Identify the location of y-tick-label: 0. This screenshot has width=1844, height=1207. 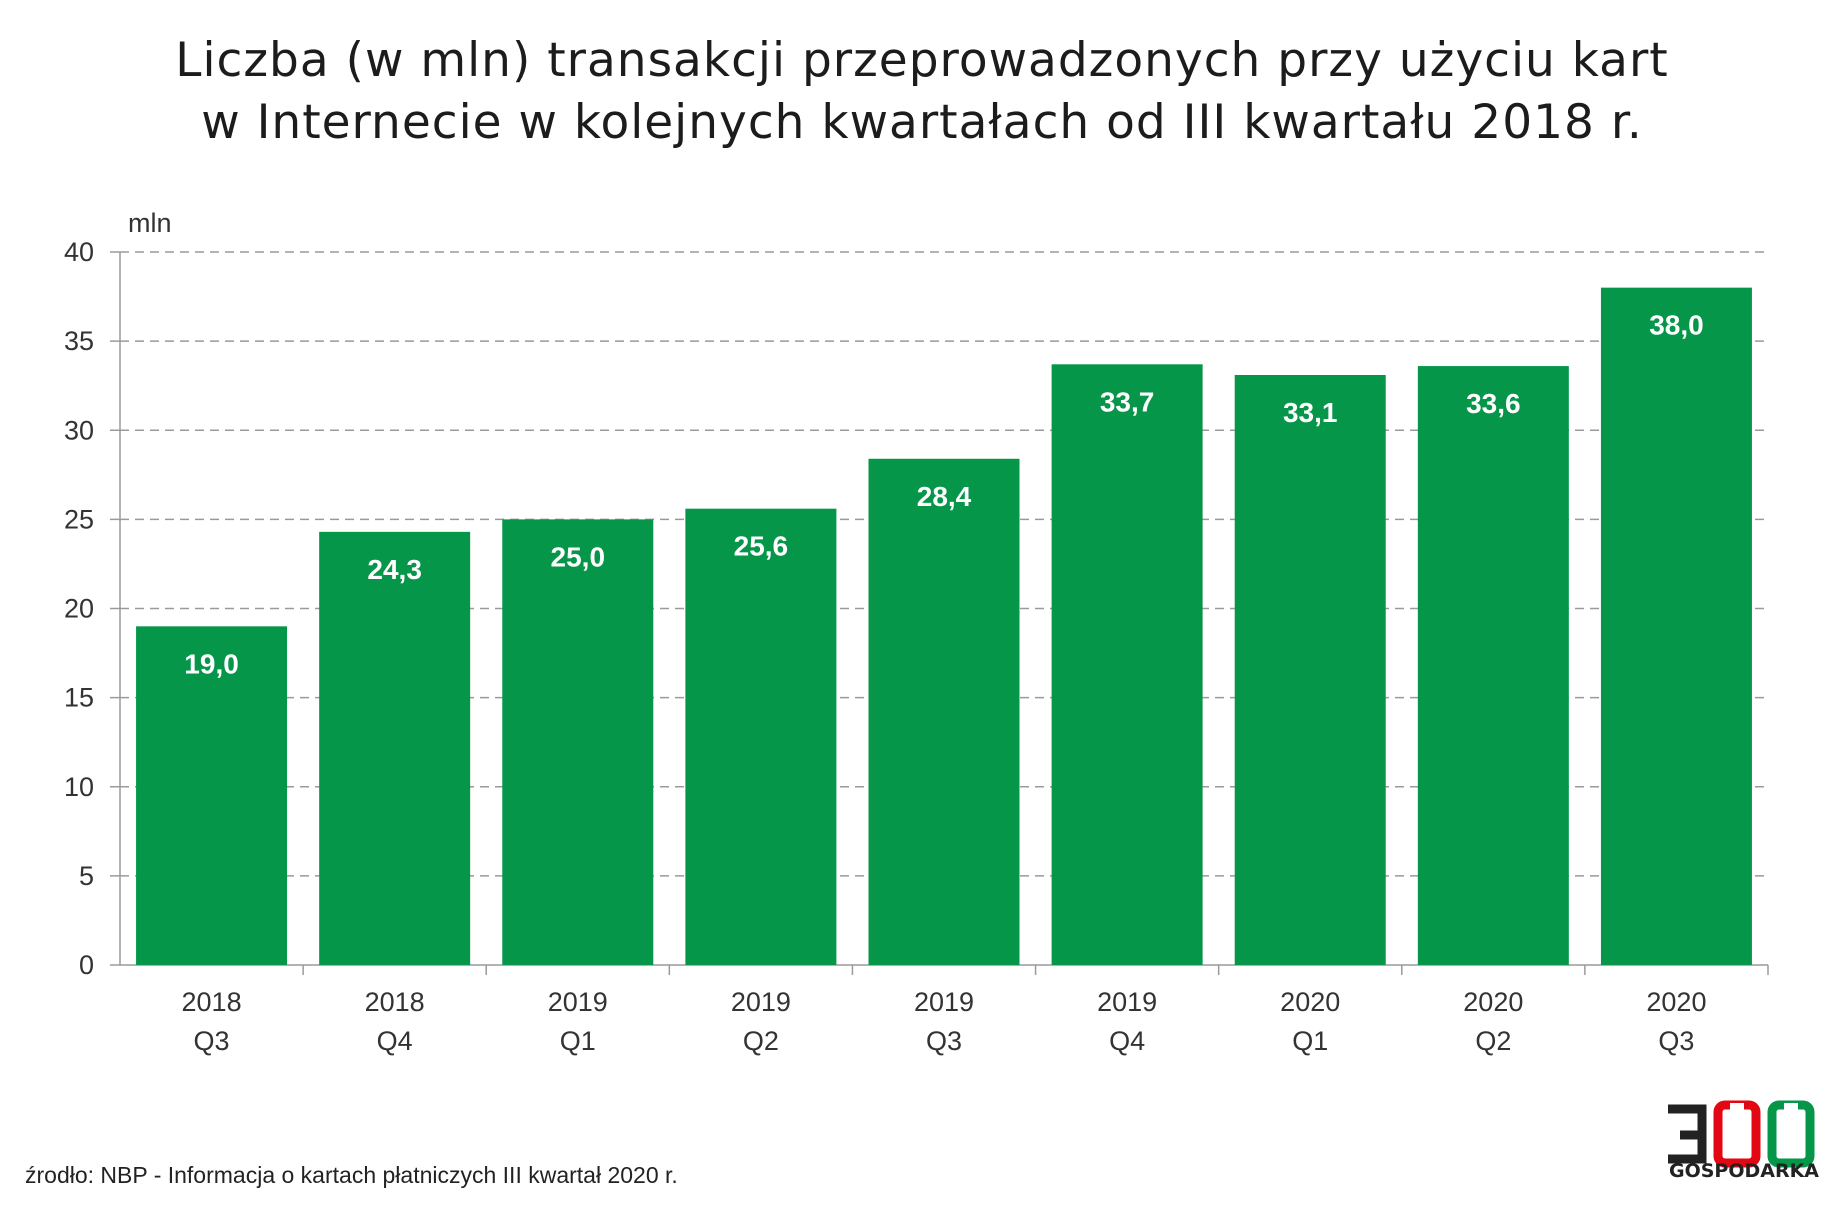
(86, 965).